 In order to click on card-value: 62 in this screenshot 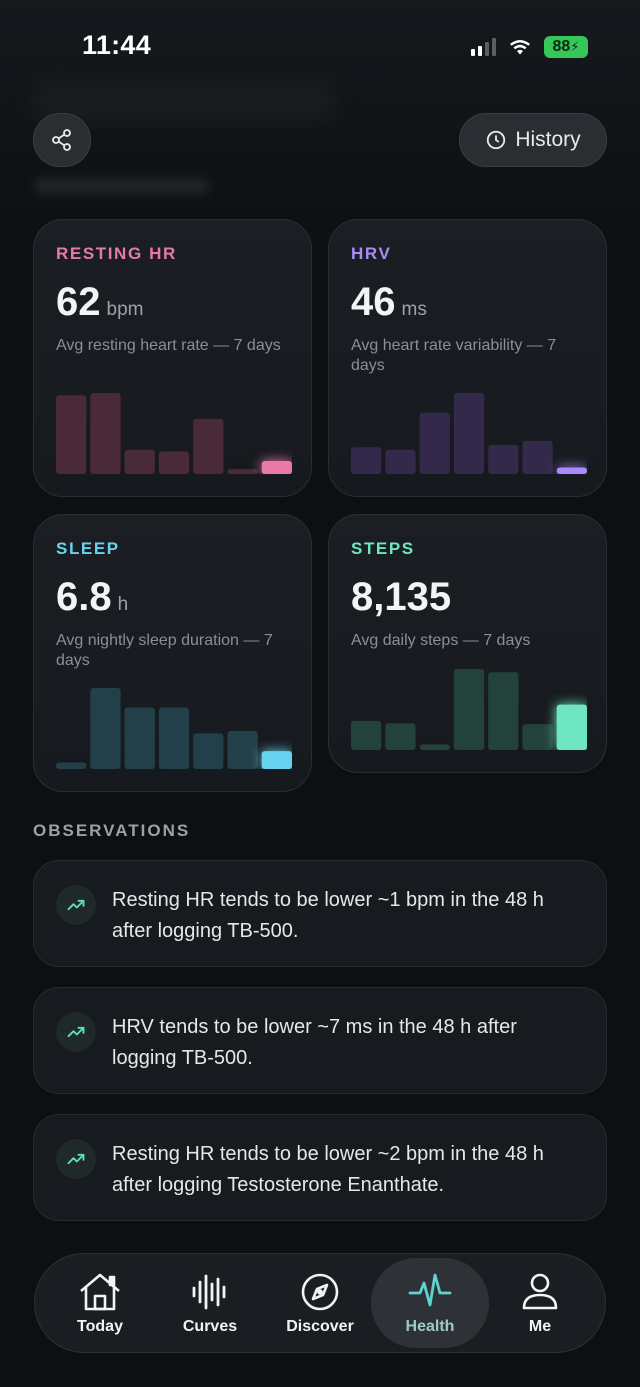, I will do `click(78, 302)`.